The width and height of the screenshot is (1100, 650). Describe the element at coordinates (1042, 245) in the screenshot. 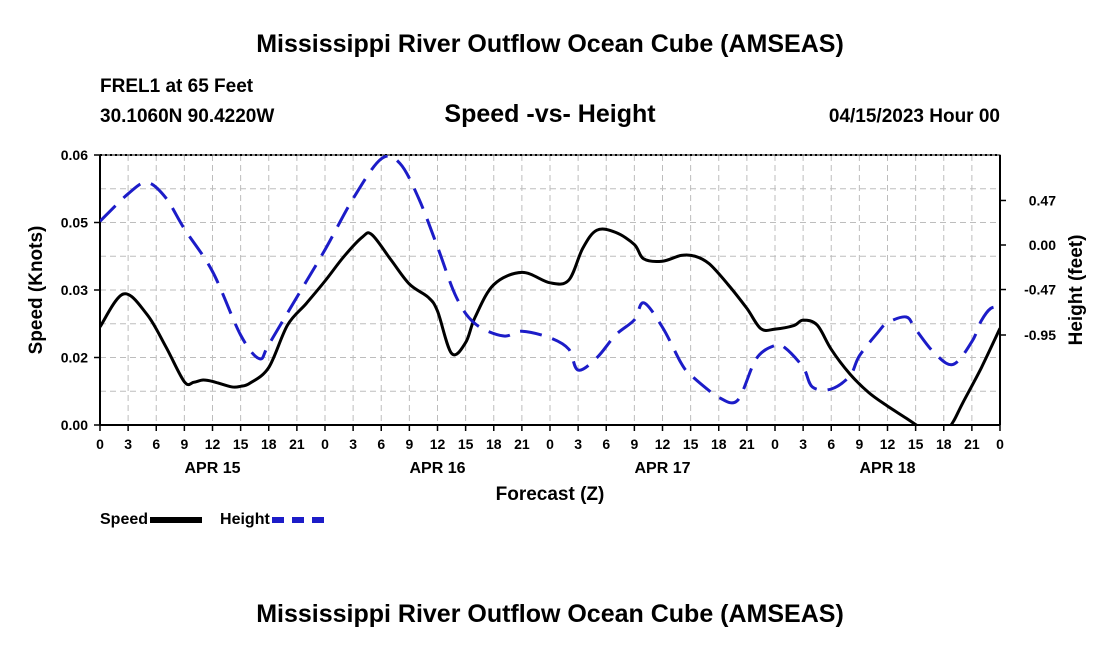

I see `y2-tick-label: 0.00` at that location.